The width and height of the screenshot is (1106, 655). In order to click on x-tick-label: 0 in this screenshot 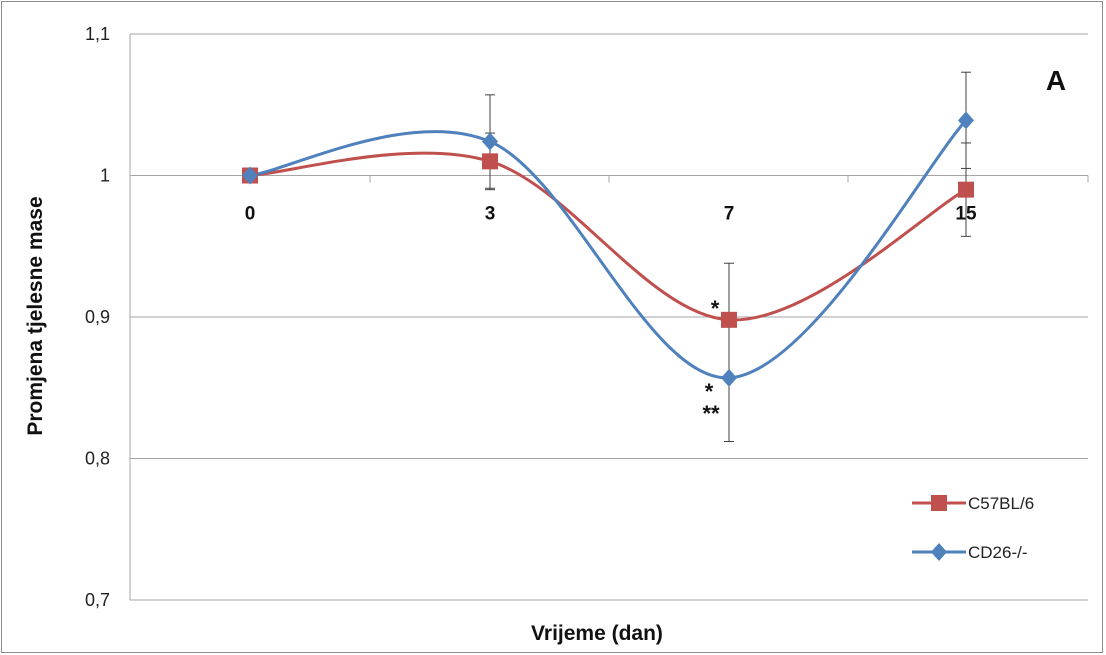, I will do `click(250, 214)`.